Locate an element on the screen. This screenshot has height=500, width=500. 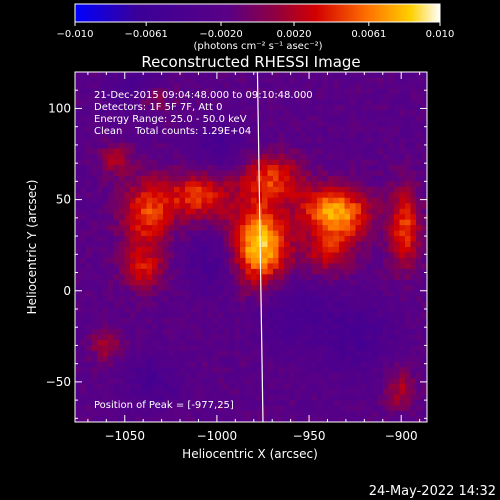
annotation-detectors: Detectors: 1F 5F 7F, Att 0 is located at coordinates (158, 107).